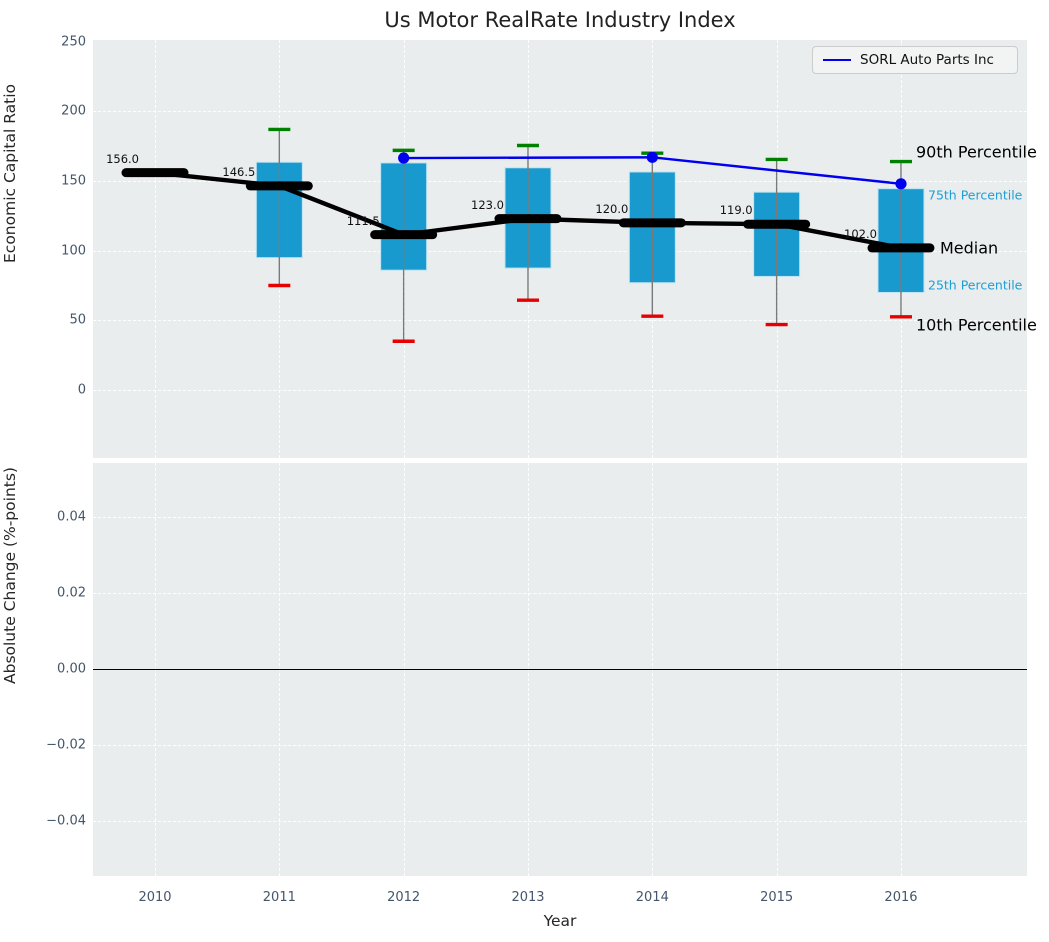 The width and height of the screenshot is (1049, 942). What do you see at coordinates (975, 285) in the screenshot?
I see `percentile-label-q1: 25th Percentile` at bounding box center [975, 285].